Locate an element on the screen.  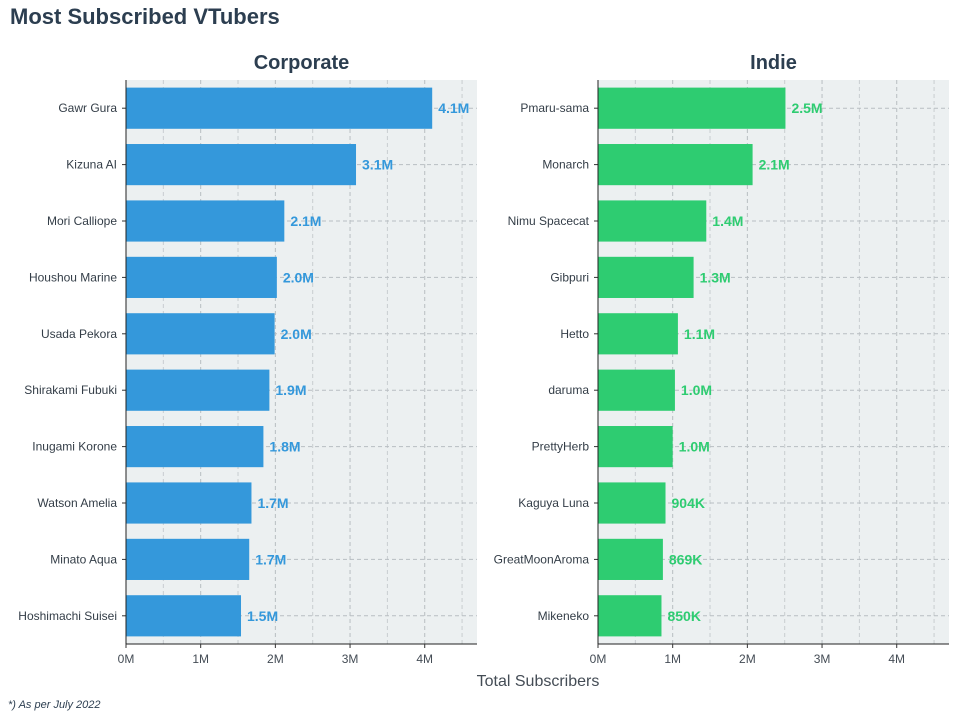
x-axis-label: Total Subscribers is located at coordinates (538, 681).